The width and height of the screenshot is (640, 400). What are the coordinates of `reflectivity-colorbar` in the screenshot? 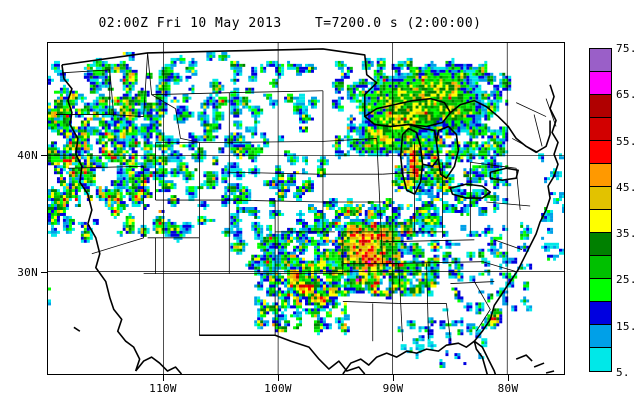 It's located at (600, 210).